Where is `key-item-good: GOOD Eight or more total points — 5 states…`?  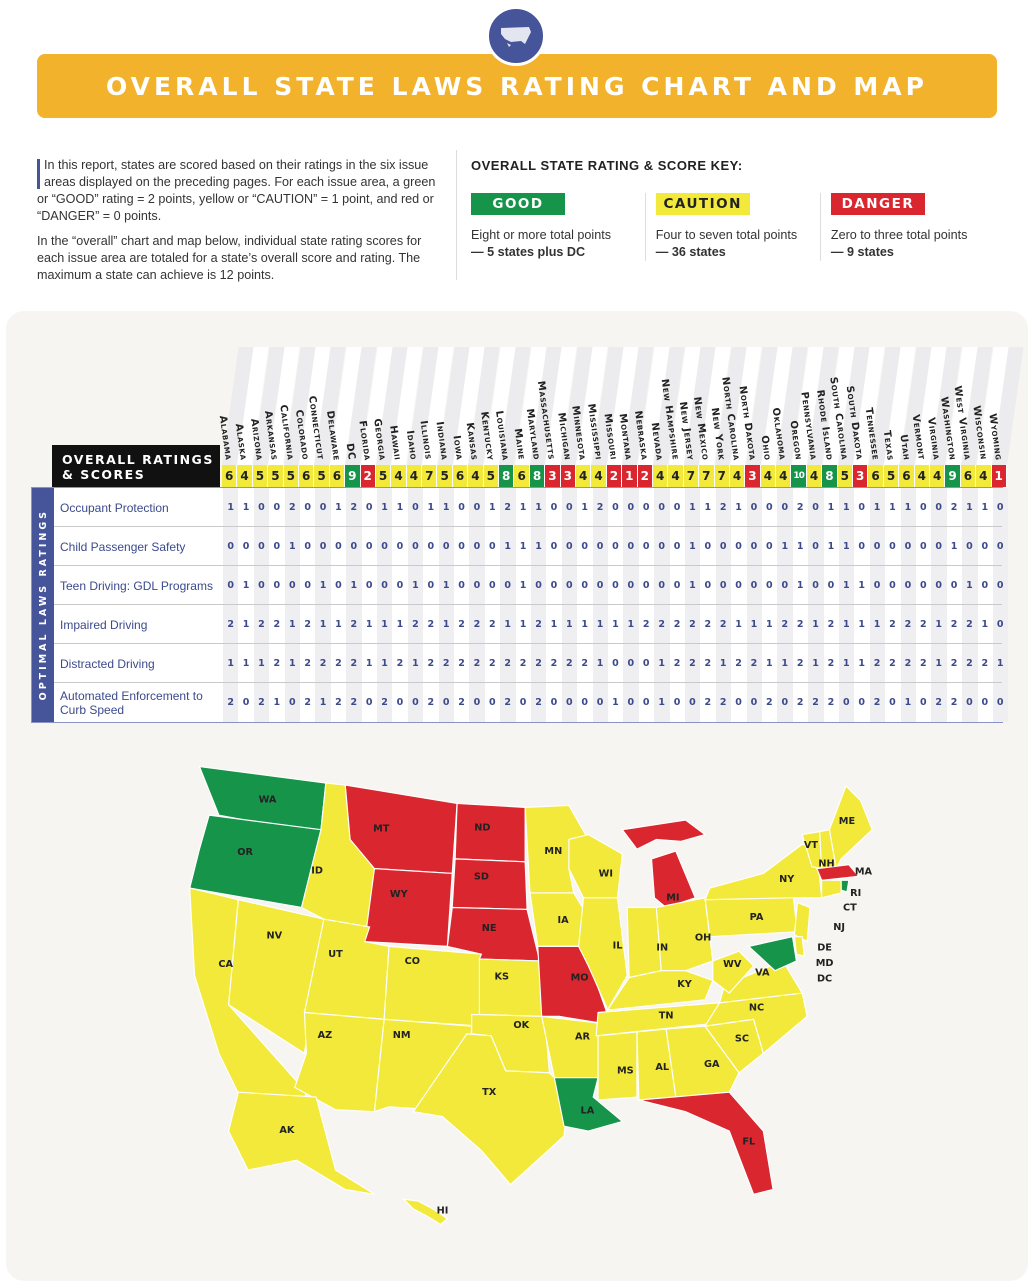
key-item-good: GOOD Eight or more total points — 5 states… is located at coordinates (558, 227).